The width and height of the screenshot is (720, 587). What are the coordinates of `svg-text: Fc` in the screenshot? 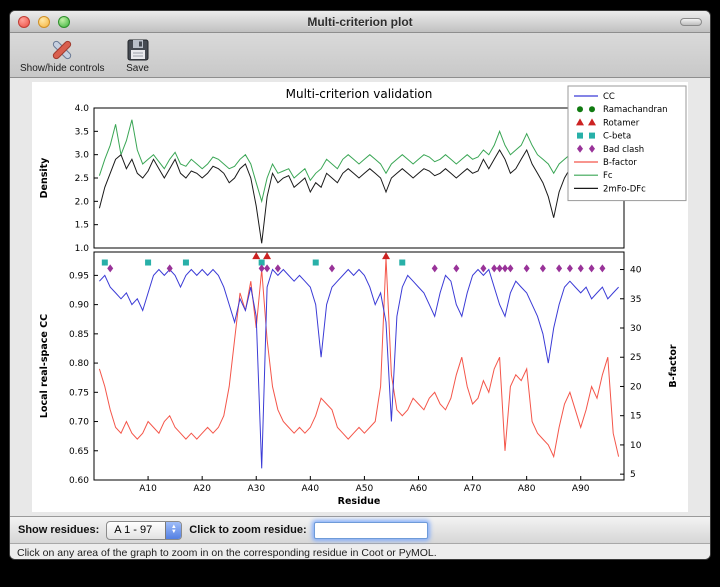 It's located at (608, 176).